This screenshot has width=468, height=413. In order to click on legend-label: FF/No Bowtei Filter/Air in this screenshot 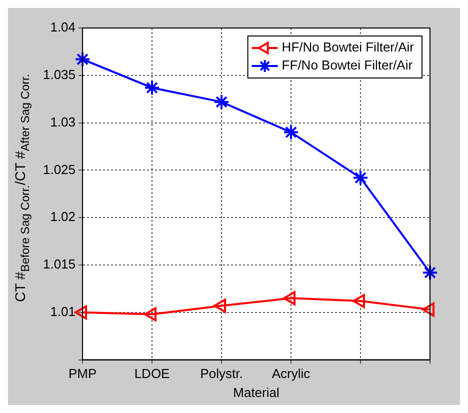, I will do `click(348, 65)`.